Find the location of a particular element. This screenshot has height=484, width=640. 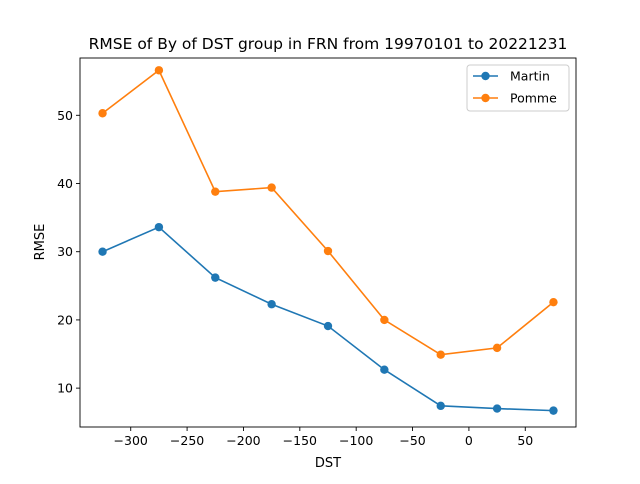

x-tick-label: −50 is located at coordinates (412, 440).